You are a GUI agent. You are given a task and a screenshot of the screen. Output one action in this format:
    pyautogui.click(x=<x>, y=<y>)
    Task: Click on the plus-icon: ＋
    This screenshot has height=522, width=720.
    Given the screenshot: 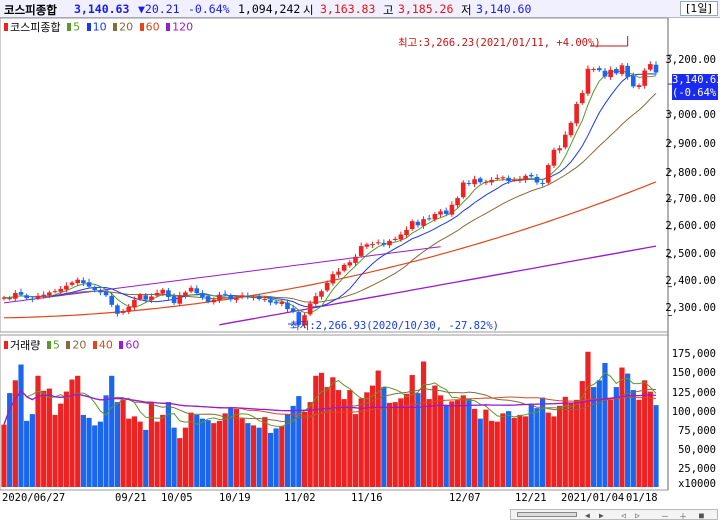 What is the action you would take?
    pyautogui.click(x=683, y=516)
    